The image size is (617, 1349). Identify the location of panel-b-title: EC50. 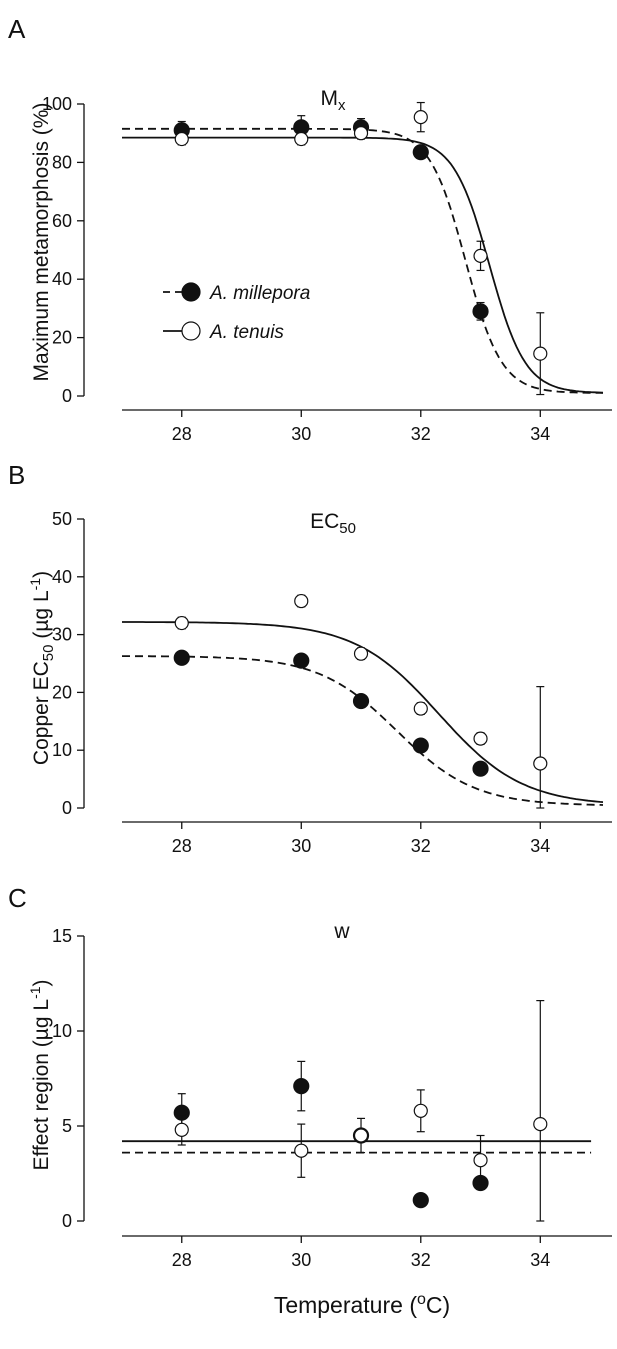
(333, 523).